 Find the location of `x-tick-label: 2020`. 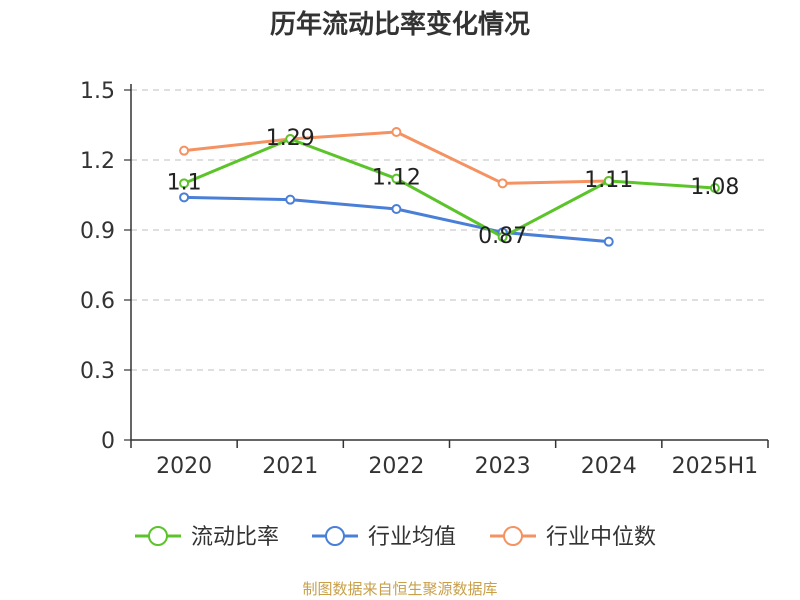

x-tick-label: 2020 is located at coordinates (184, 466).